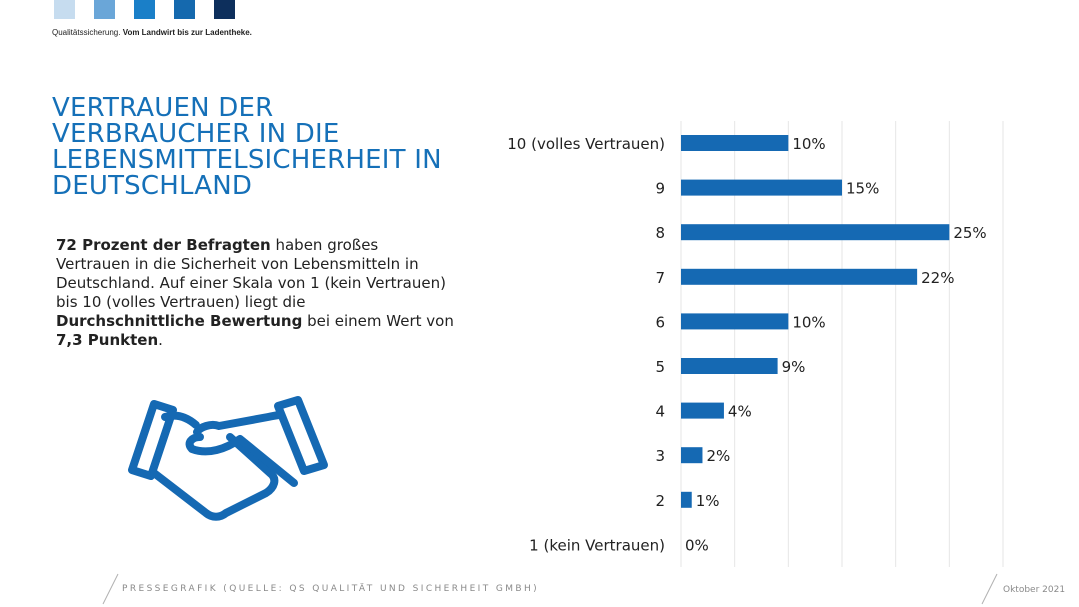  Describe the element at coordinates (660, 233) in the screenshot. I see `category-label: 8` at that location.